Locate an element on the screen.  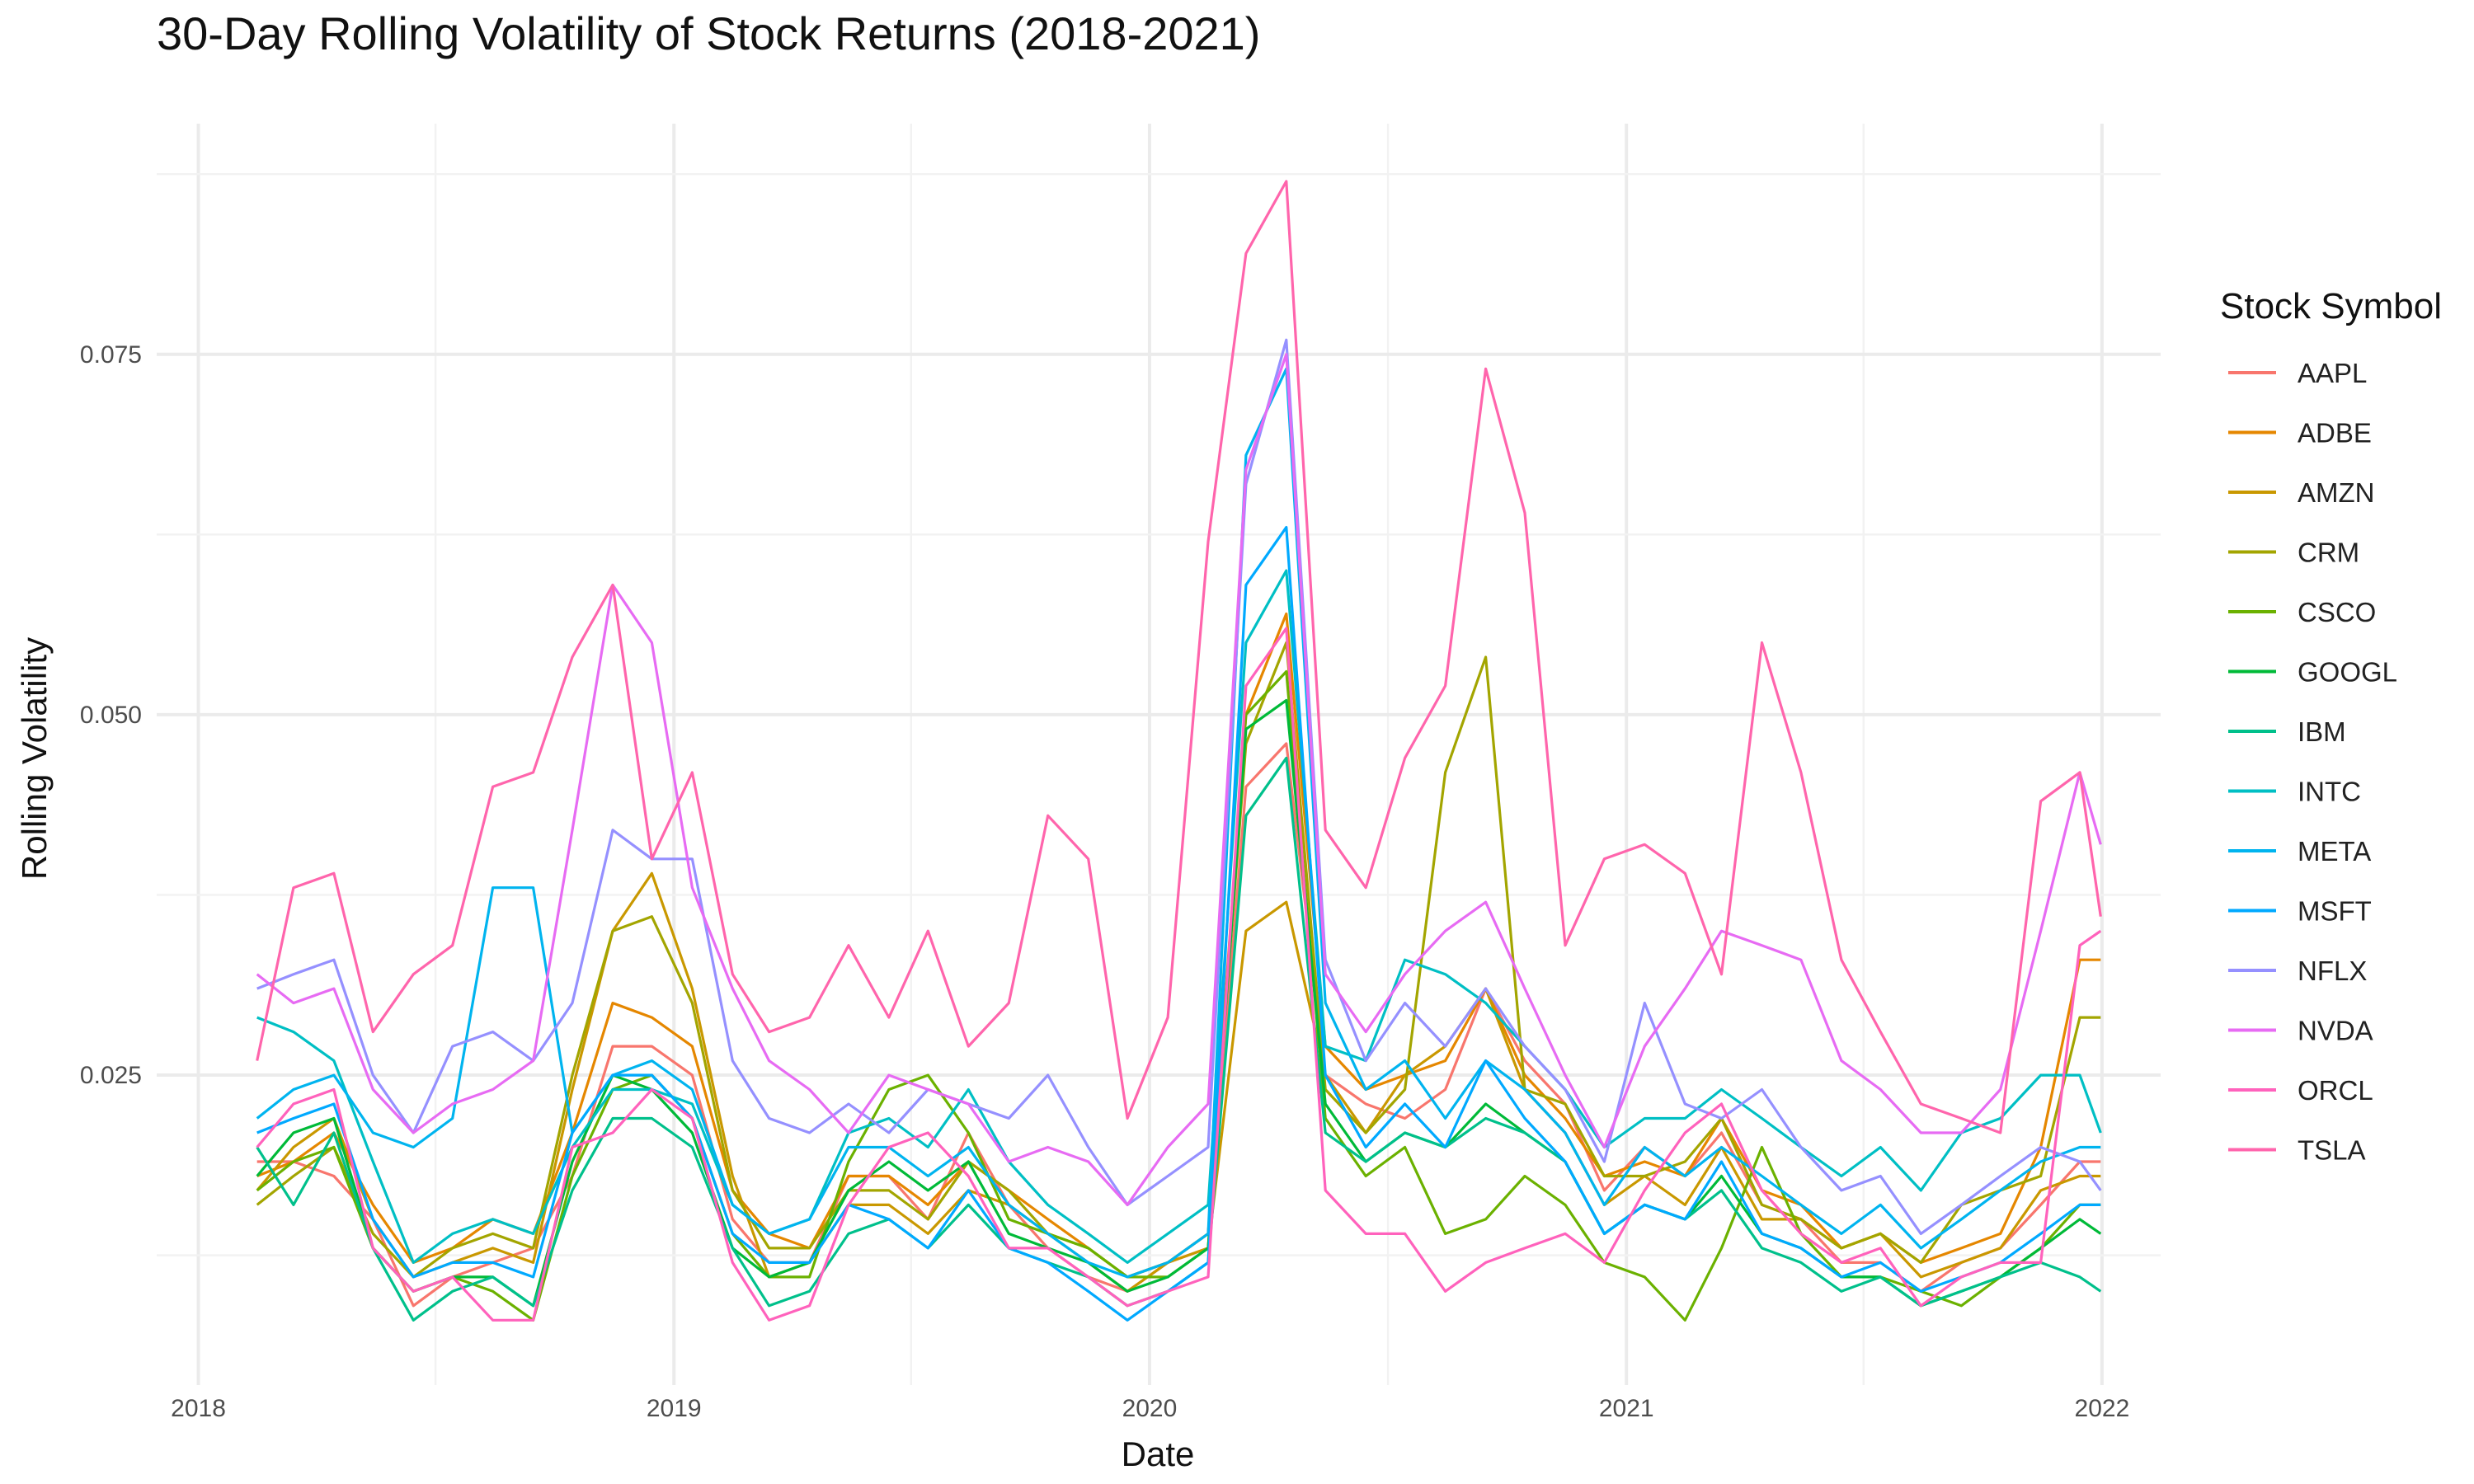
legend-label-googl: GOOGL is located at coordinates (2347, 672).